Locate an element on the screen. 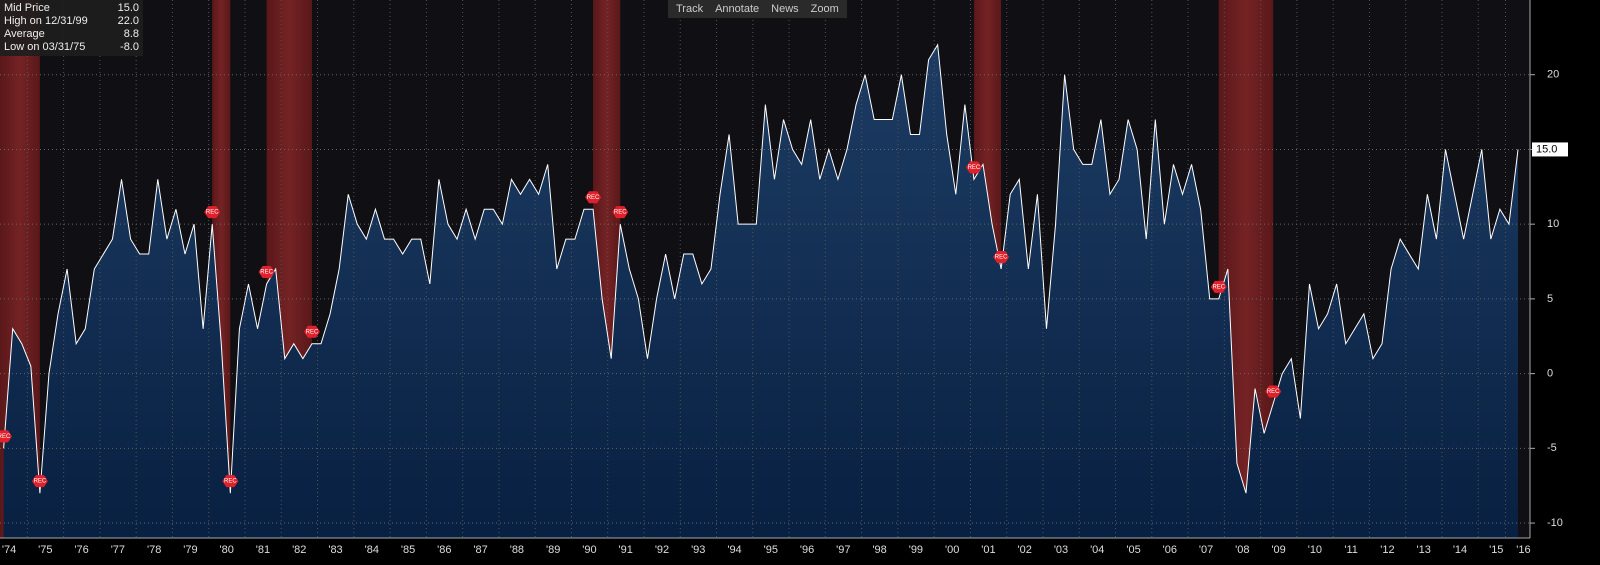 This screenshot has width=1600, height=565. x-tick-label: '02 is located at coordinates (1025, 550).